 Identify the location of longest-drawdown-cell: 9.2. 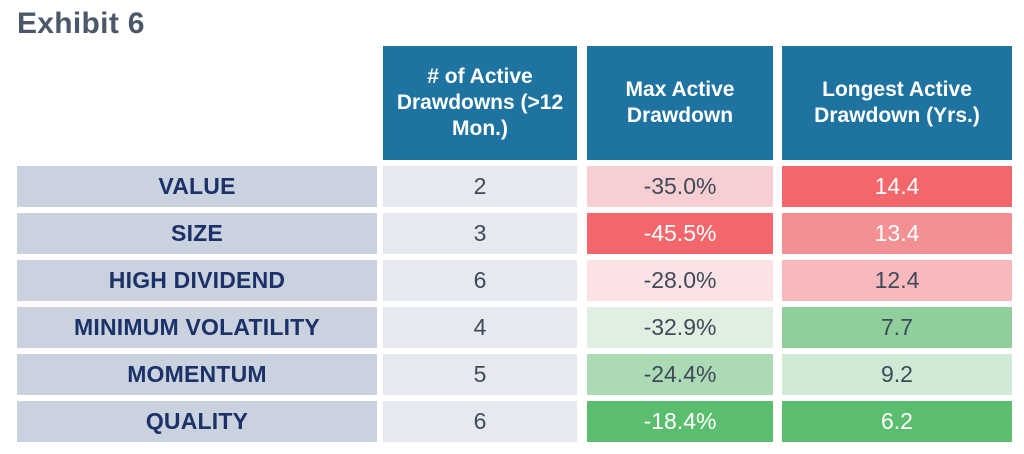
(897, 374).